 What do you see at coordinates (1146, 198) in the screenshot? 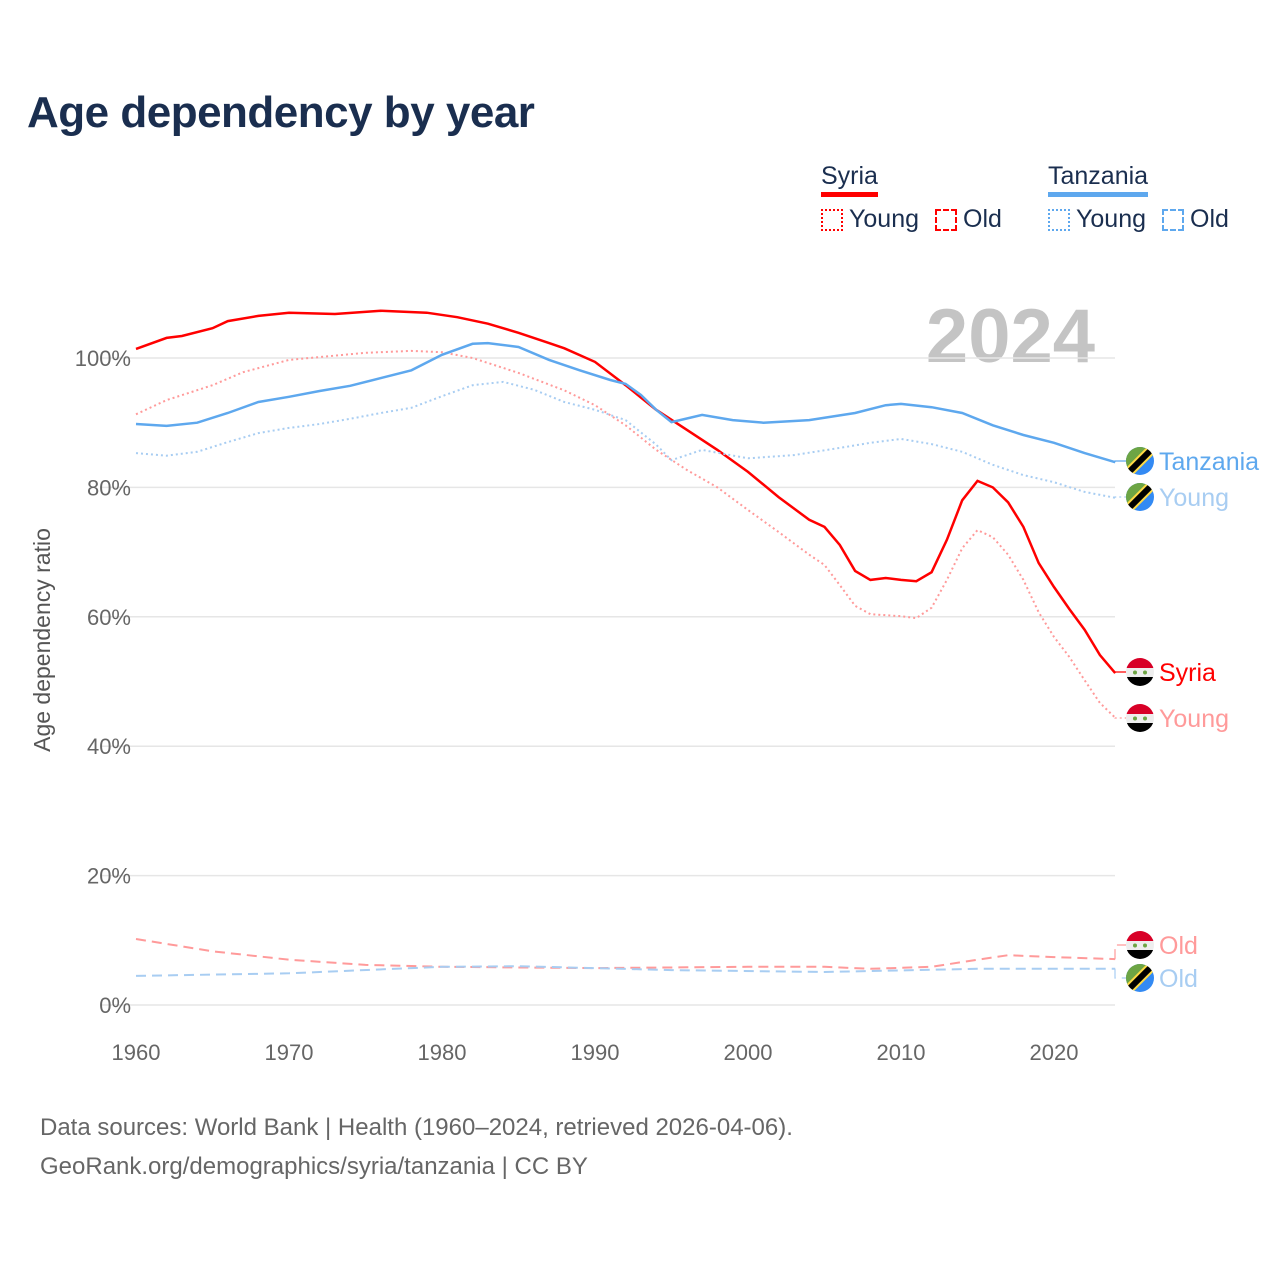
I see `legend-tanzania: Tanzania Young Old` at bounding box center [1146, 198].